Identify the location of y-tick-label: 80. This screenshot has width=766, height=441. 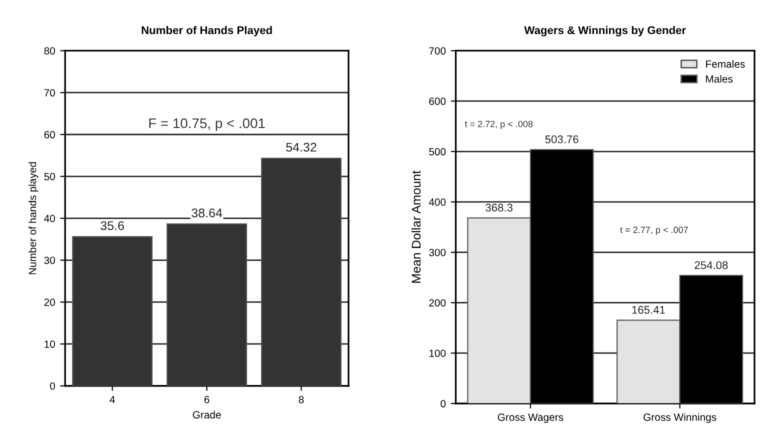
(49, 51).